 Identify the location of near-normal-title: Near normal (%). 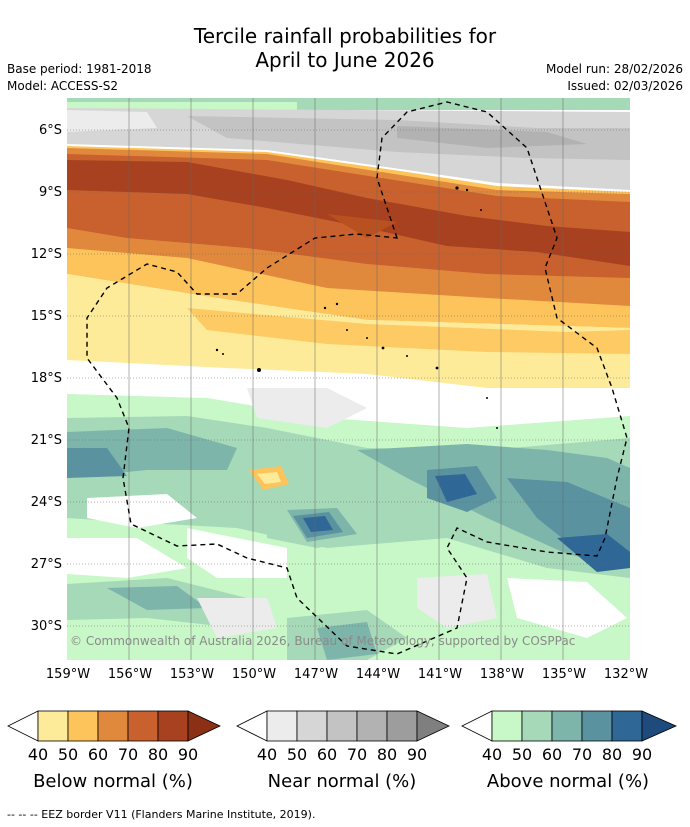
(342, 781).